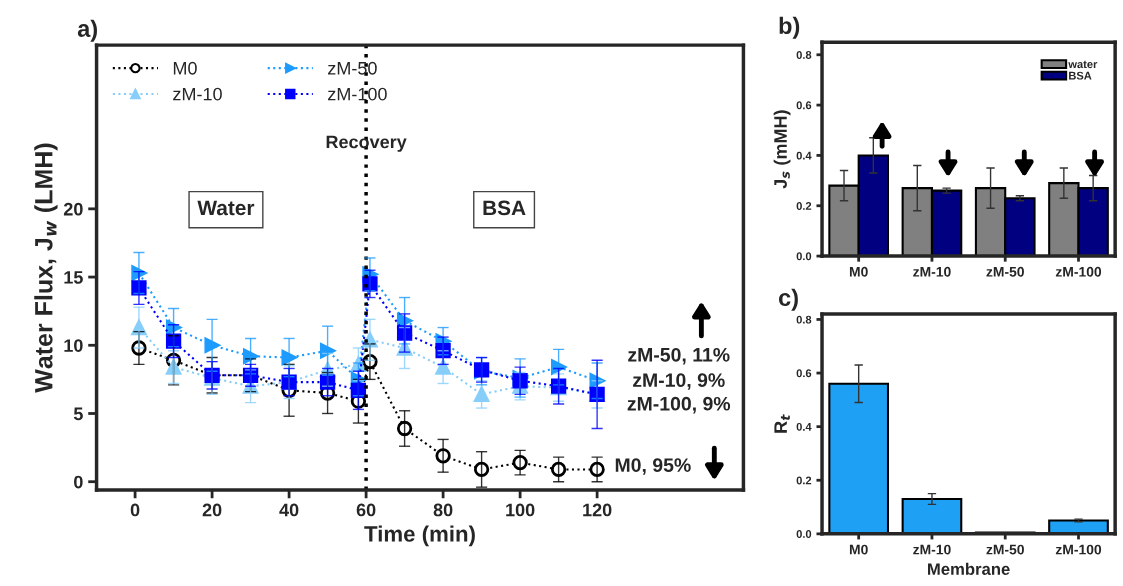 This screenshot has width=1123, height=586. What do you see at coordinates (212, 510) in the screenshot?
I see `x-tick-label: 20` at bounding box center [212, 510].